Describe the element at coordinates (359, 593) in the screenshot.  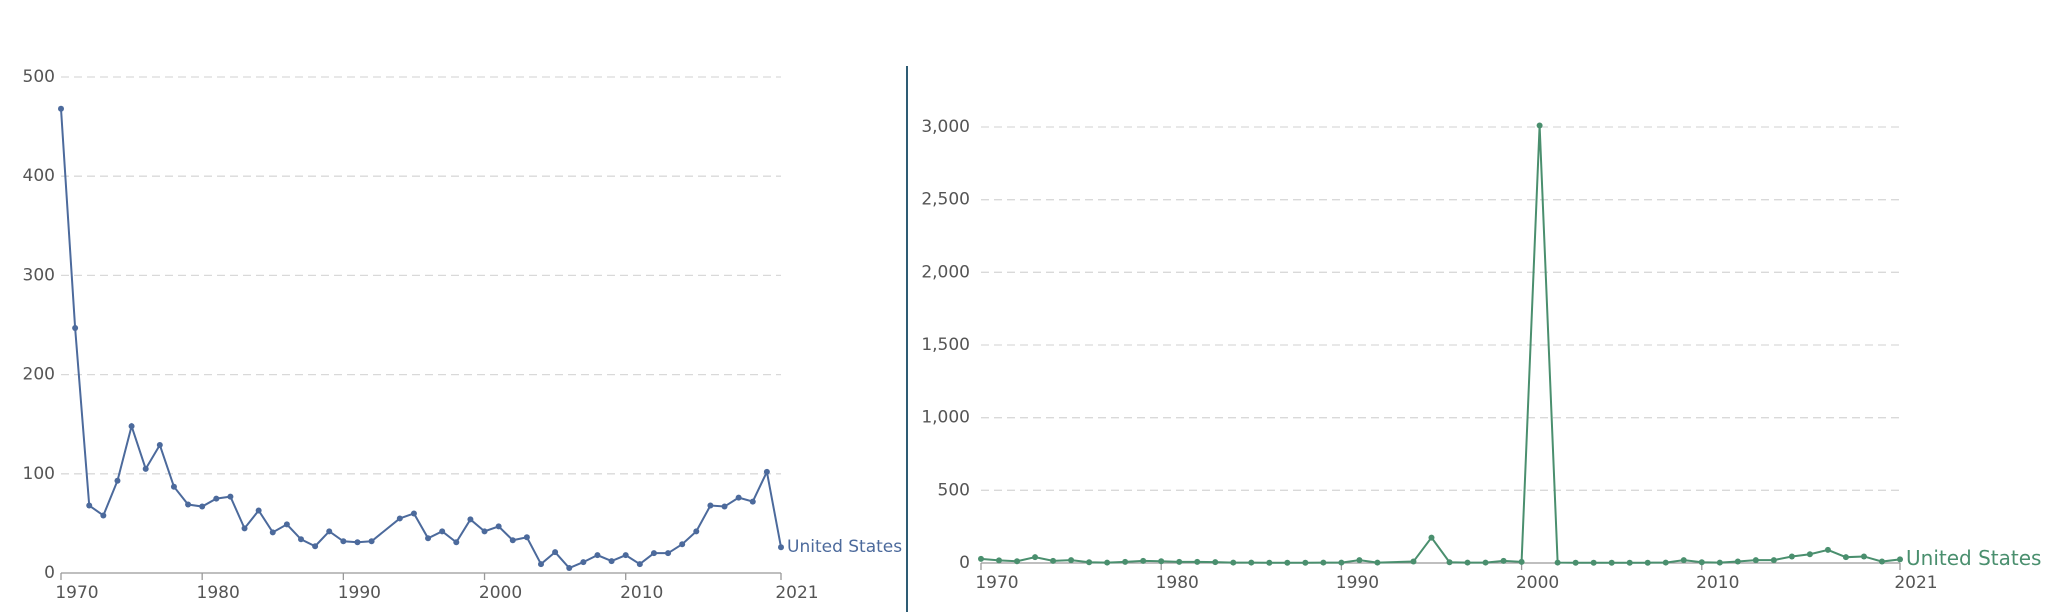
I see `x-tick-label: 1990` at that location.